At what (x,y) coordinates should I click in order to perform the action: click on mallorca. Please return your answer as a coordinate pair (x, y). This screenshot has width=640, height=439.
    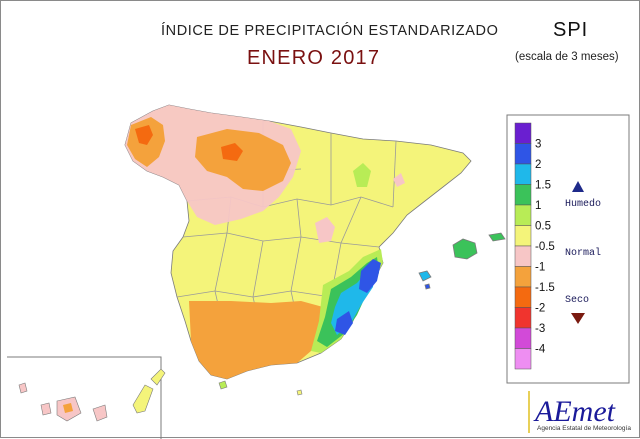
    Looking at the image, I should click on (465, 249).